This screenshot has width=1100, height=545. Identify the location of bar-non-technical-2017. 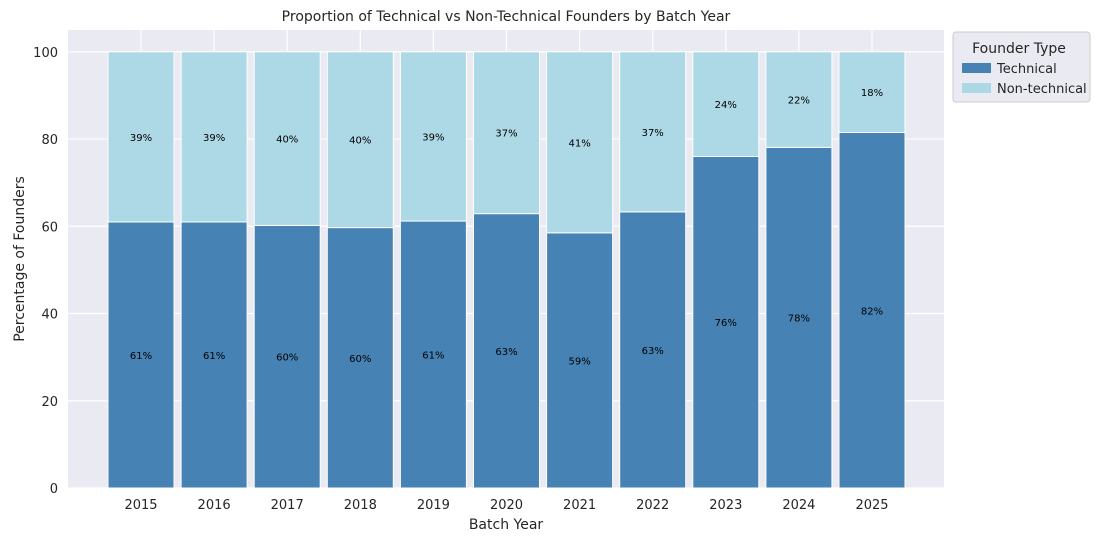
(287, 138).